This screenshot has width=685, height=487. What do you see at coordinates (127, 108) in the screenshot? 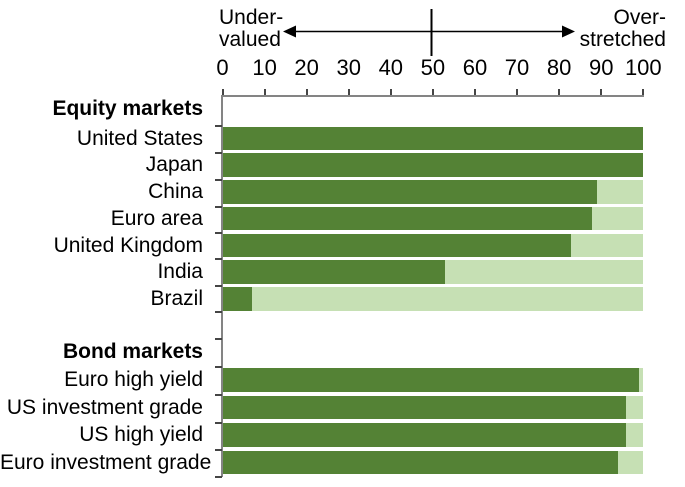
I see `section-header: Equity markets` at bounding box center [127, 108].